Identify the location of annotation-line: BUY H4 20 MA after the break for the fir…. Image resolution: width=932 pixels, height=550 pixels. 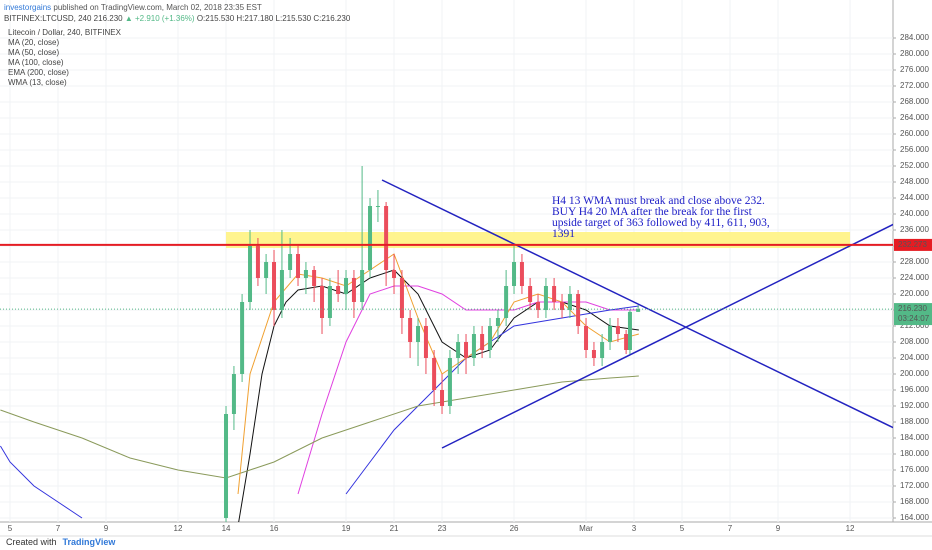
(652, 212).